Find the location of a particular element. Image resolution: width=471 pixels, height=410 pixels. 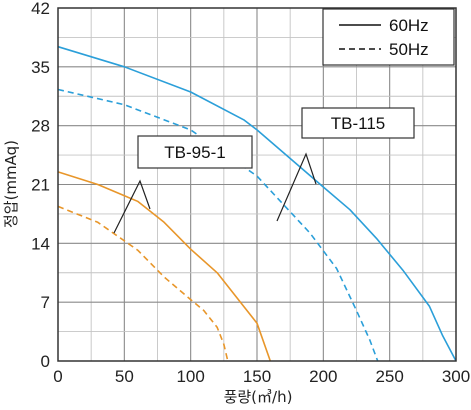

x-tick-label: 300 is located at coordinates (456, 376).